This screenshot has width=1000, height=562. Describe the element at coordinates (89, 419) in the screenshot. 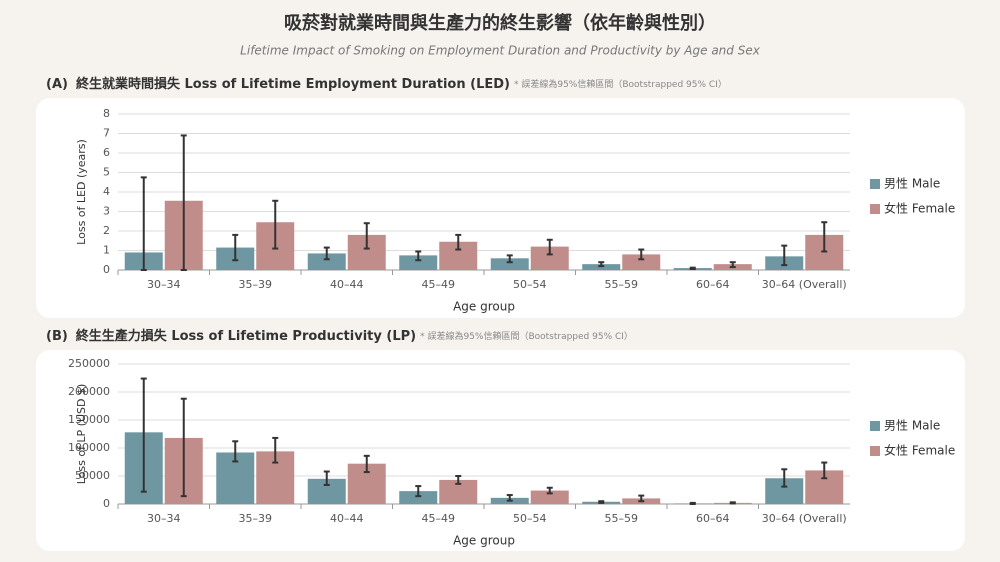

I see `y-tick-label: 150000` at that location.